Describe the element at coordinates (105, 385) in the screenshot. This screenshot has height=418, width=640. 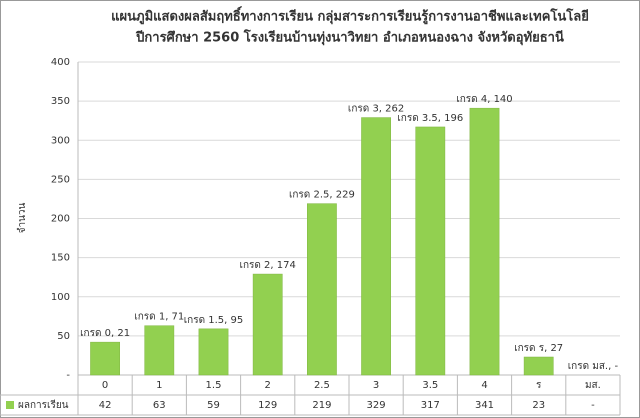
I see `x-tick-label: 0` at that location.